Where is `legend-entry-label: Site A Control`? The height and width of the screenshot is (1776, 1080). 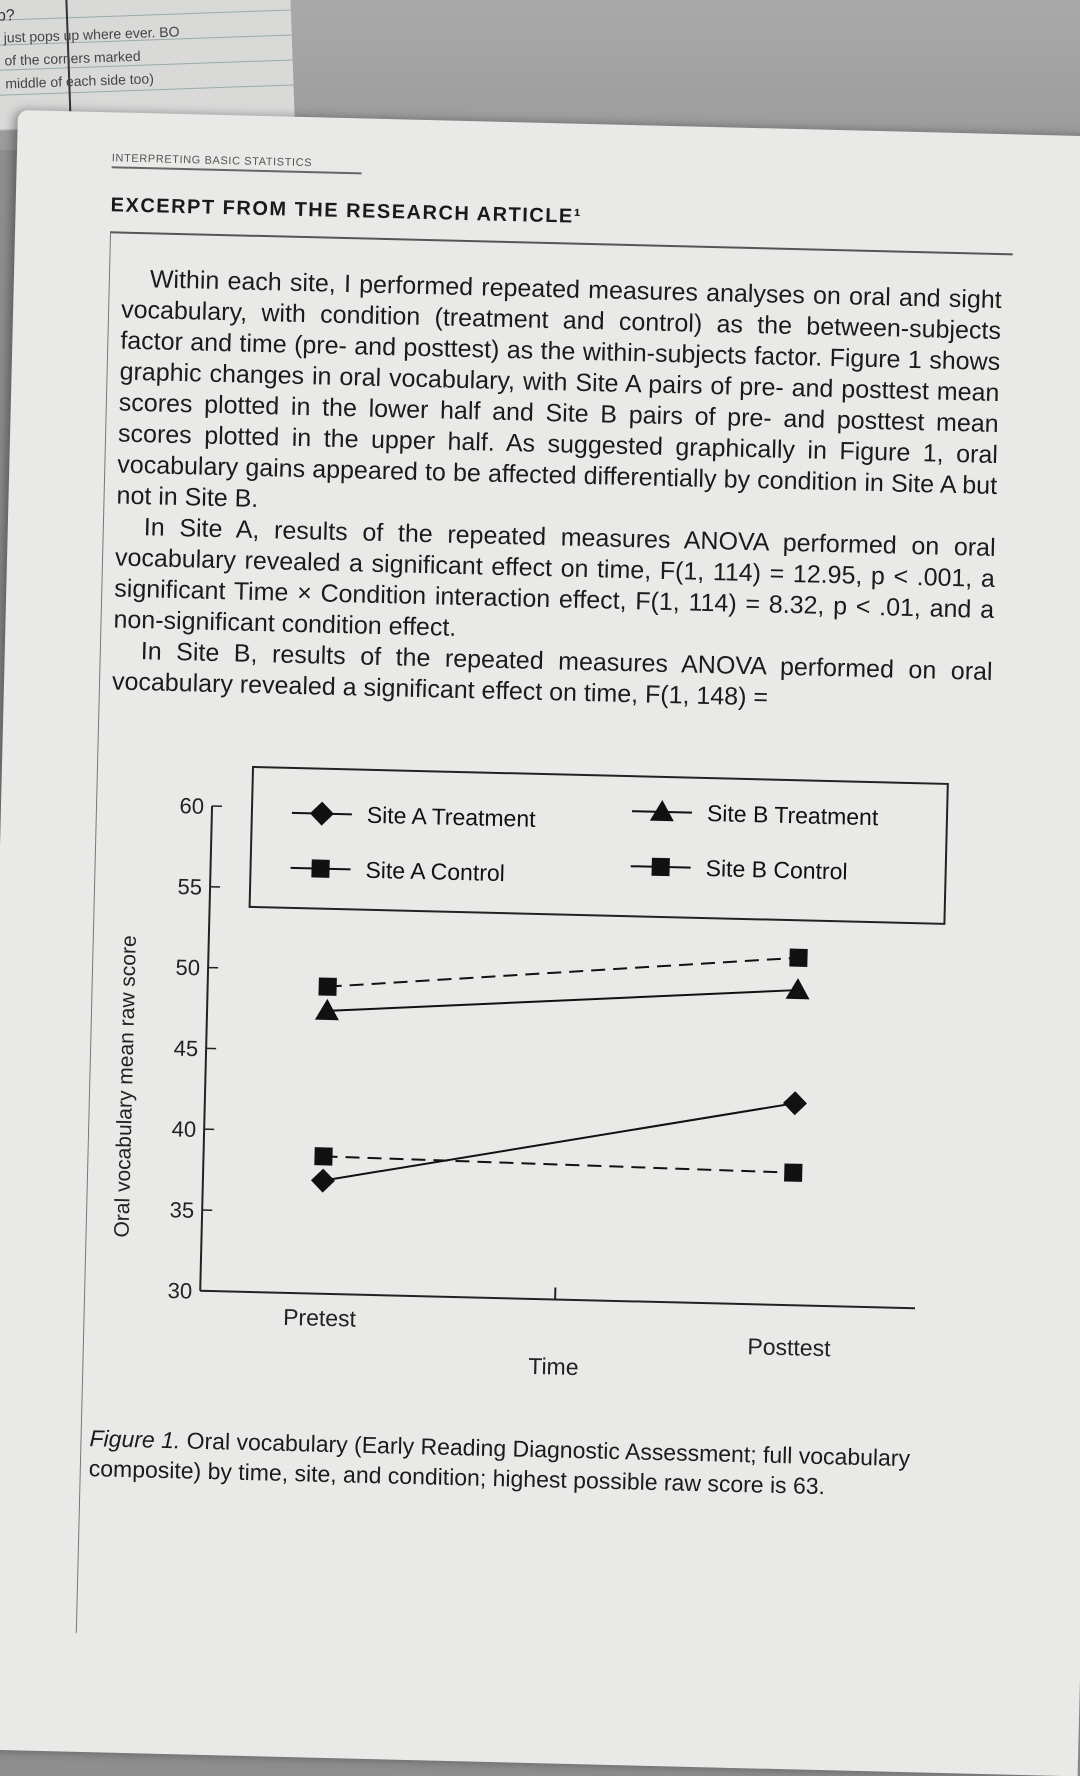
legend-entry-label: Site A Control is located at coordinates (435, 871).